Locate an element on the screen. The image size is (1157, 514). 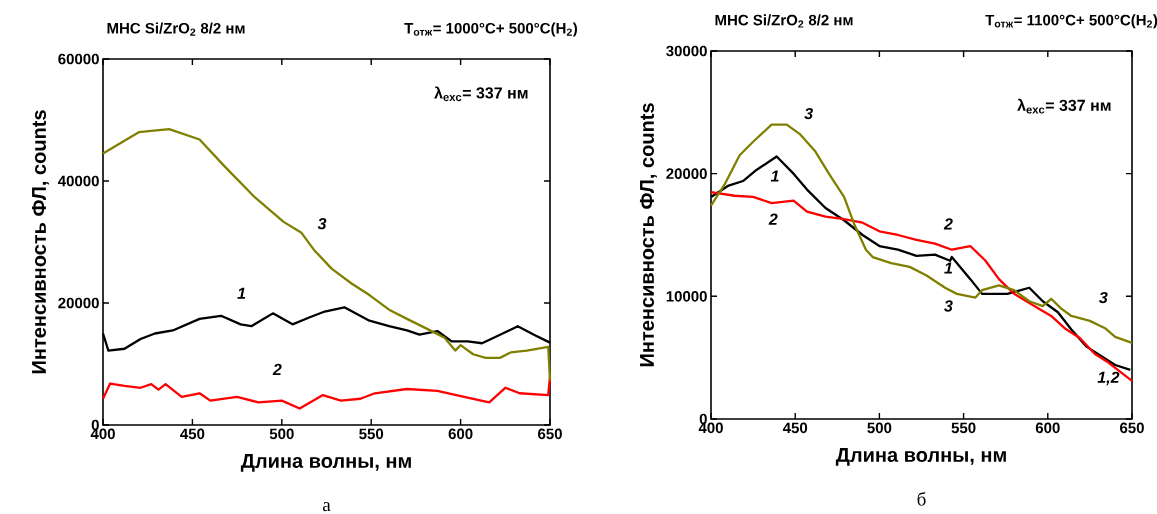
annotation: 1,2 is located at coordinates (1108, 378).